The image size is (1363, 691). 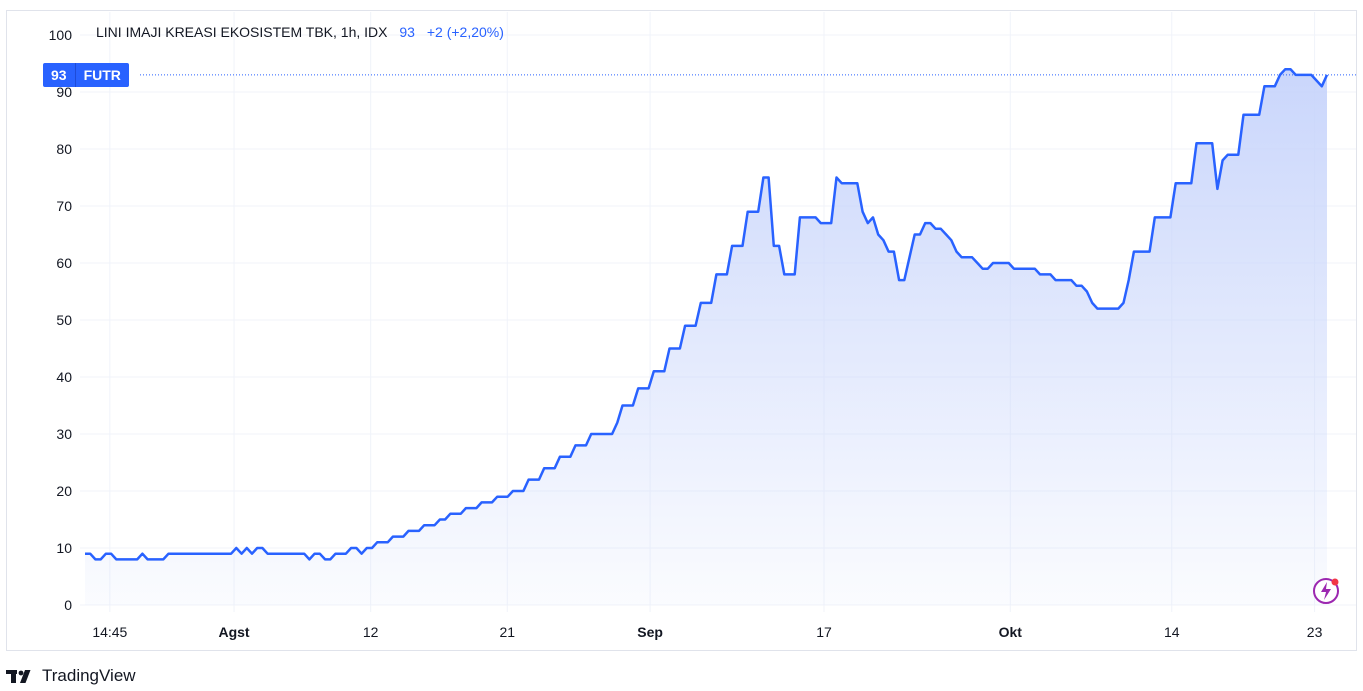 I want to click on y-tick-label: 90, so click(x=64, y=92).